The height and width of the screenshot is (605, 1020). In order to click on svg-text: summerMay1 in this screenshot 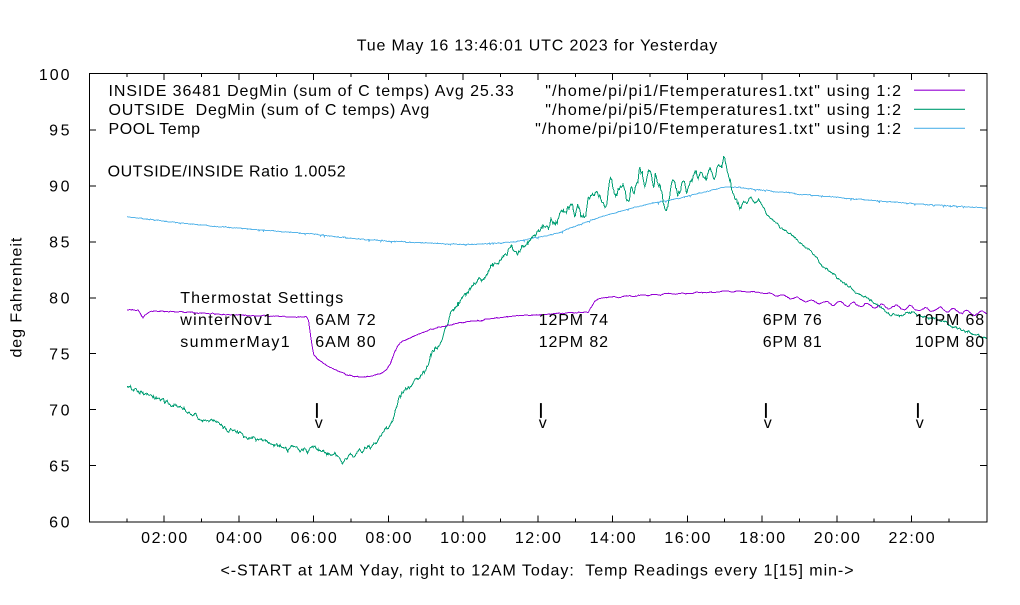, I will do `click(234, 342)`.